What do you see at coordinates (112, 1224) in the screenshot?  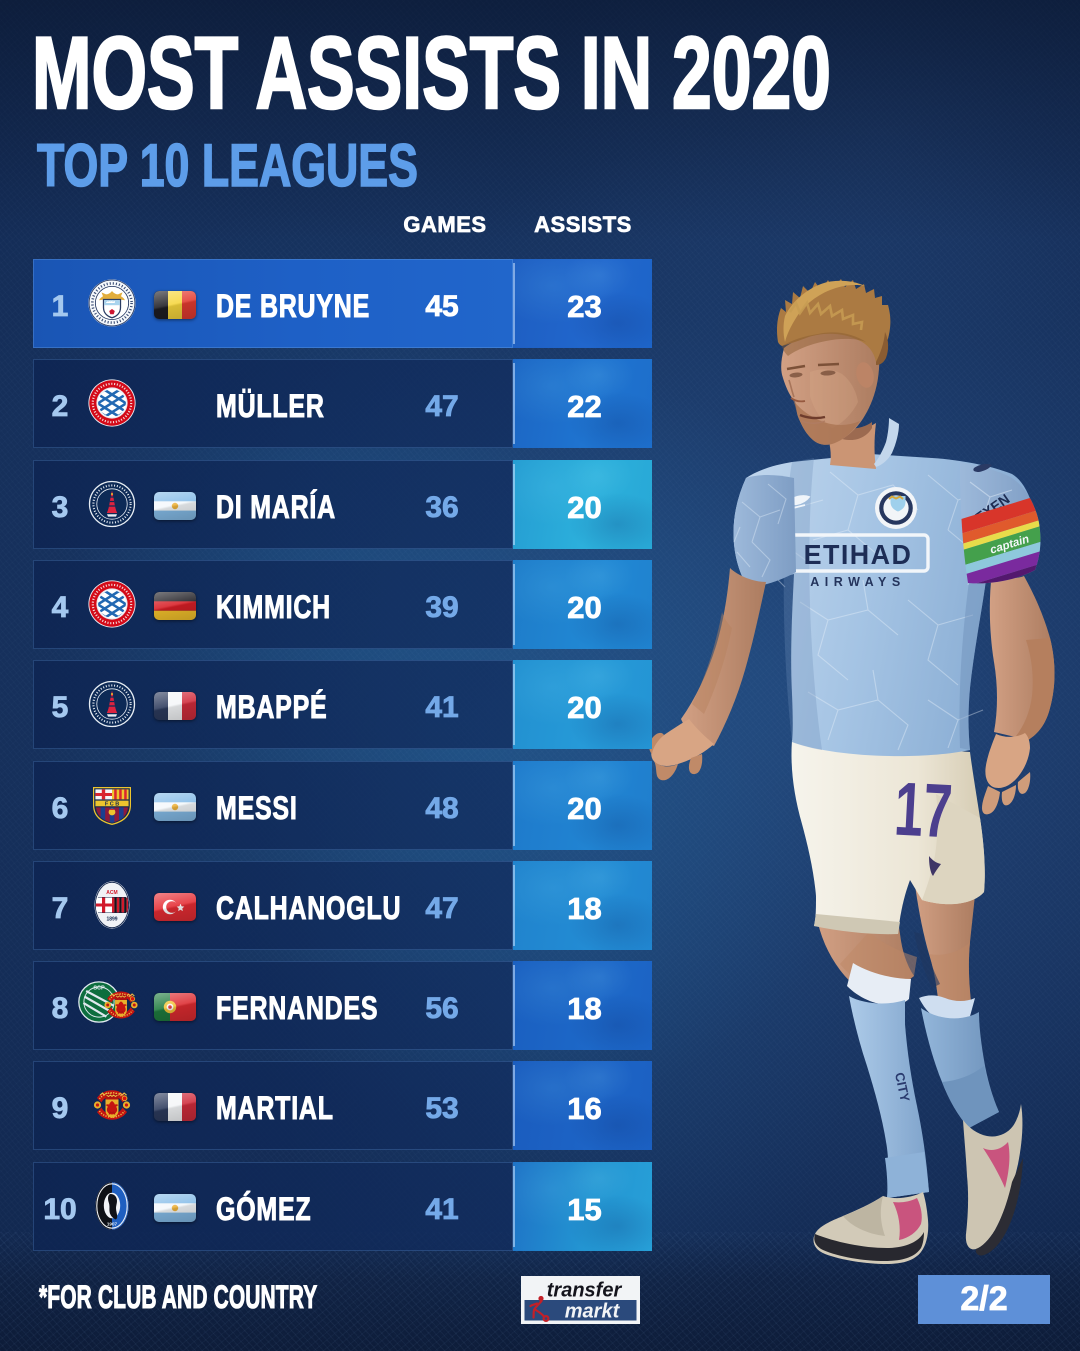 I see `svg-text: 1907` at bounding box center [112, 1224].